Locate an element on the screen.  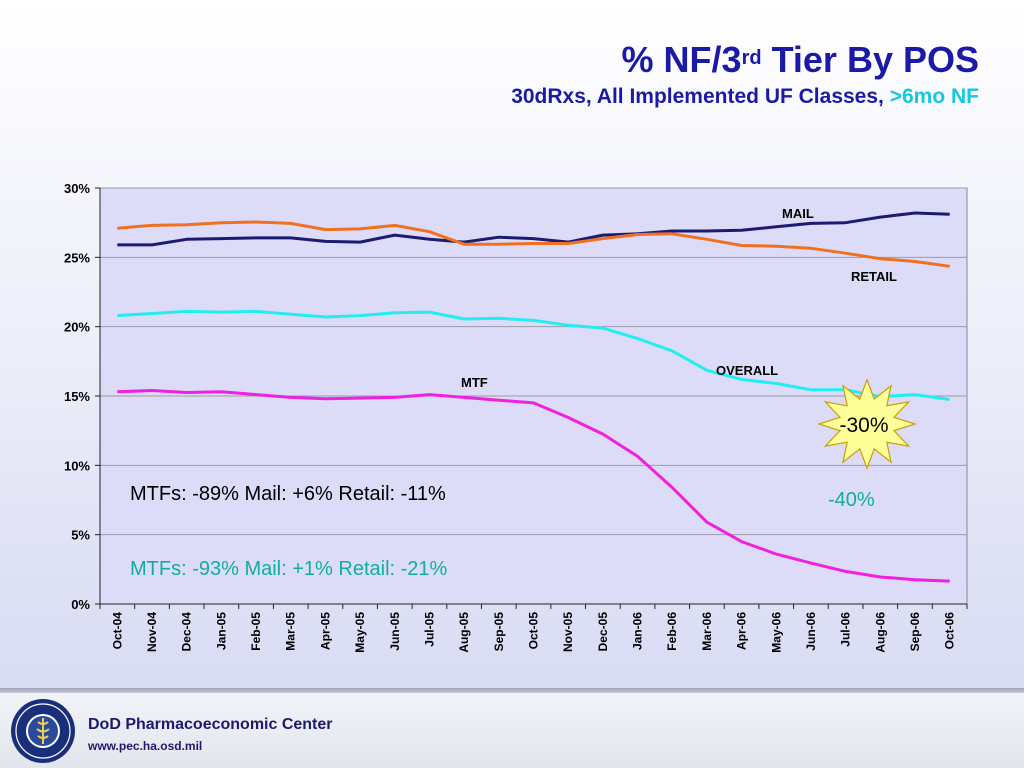
subtitle-main: 30dRxs, All Implemented UF Classes, is located at coordinates (700, 96).